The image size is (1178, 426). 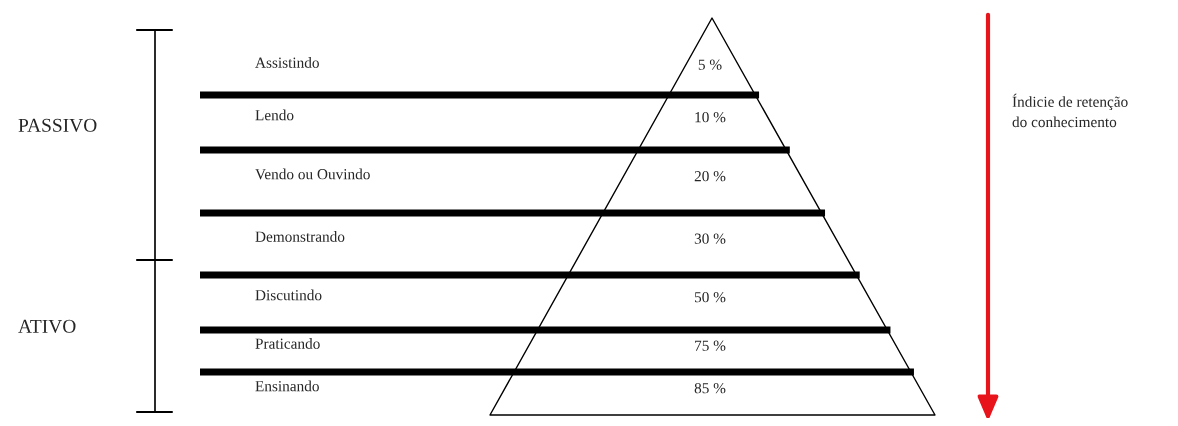 I want to click on category-label: Discutindo, so click(x=288, y=295).